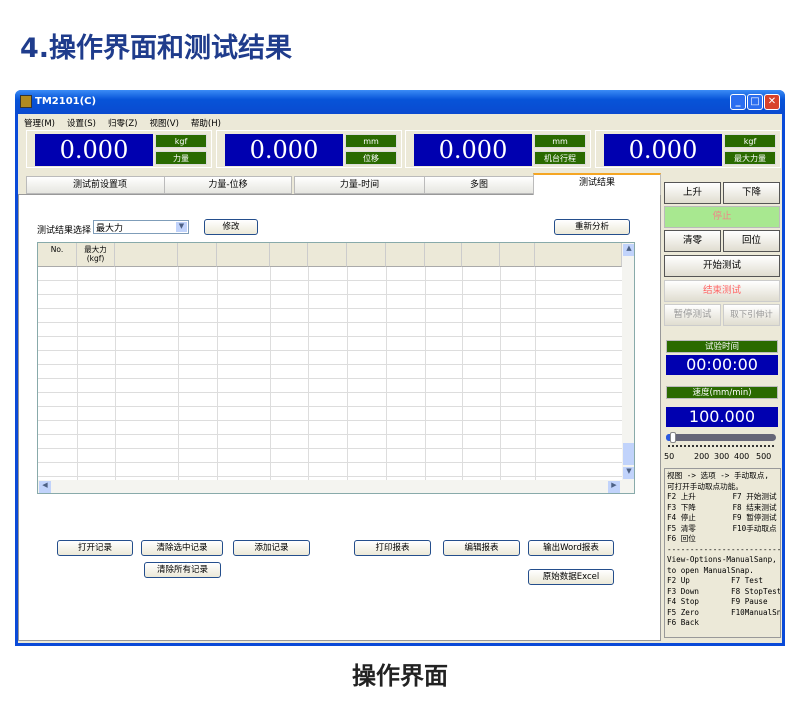 Image resolution: width=800 pixels, height=705 pixels. What do you see at coordinates (751, 241) in the screenshot?
I see `back-button: 回位` at bounding box center [751, 241].